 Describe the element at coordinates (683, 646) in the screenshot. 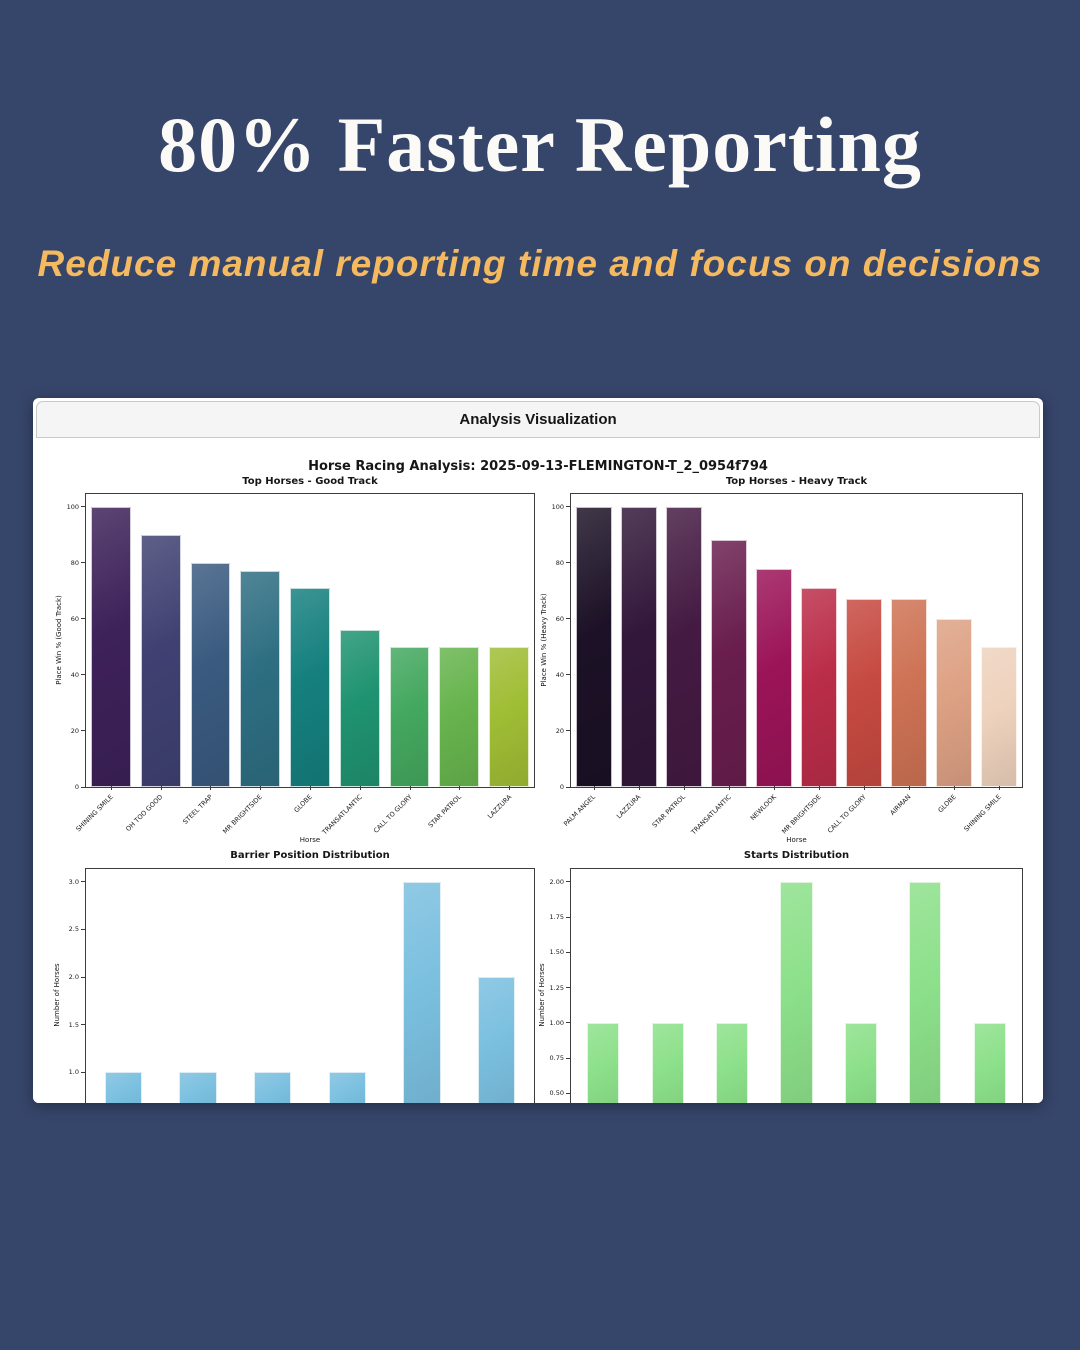

I see `bar-star-patrol` at that location.